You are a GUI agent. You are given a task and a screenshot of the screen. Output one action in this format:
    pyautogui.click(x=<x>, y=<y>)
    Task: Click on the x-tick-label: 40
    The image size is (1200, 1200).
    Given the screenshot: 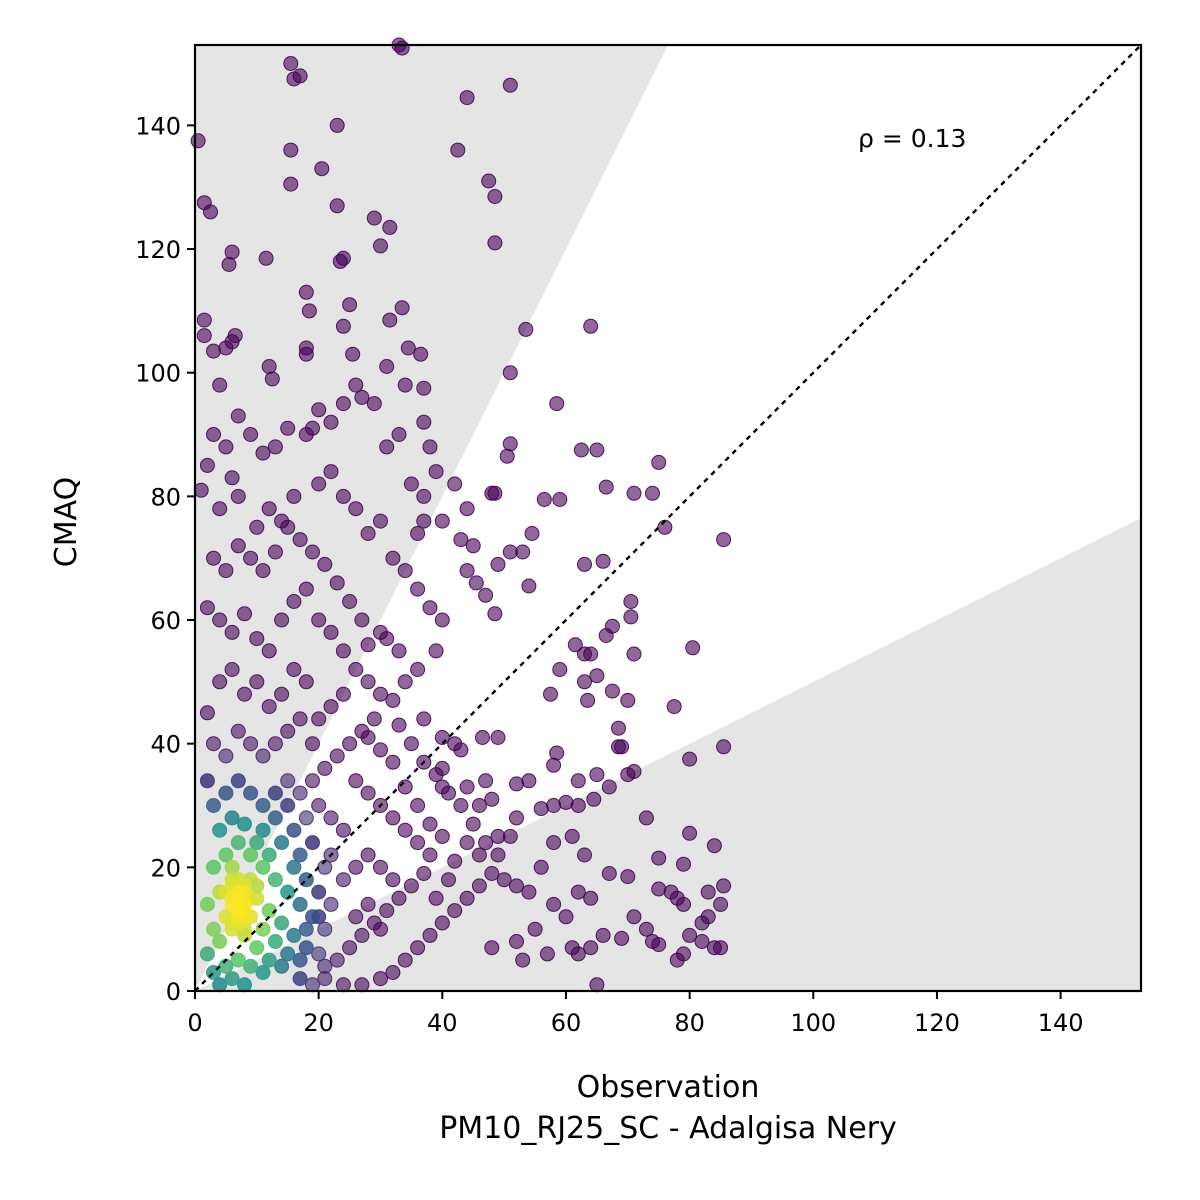 What is the action you would take?
    pyautogui.click(x=442, y=1023)
    